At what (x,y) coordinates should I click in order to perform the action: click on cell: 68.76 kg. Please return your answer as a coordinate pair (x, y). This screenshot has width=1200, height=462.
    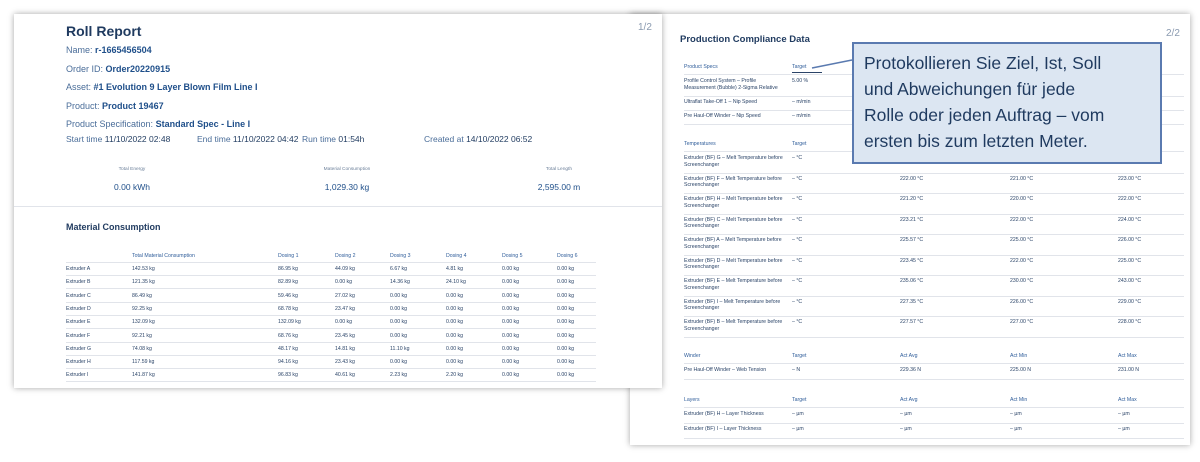
    Looking at the image, I should click on (288, 335).